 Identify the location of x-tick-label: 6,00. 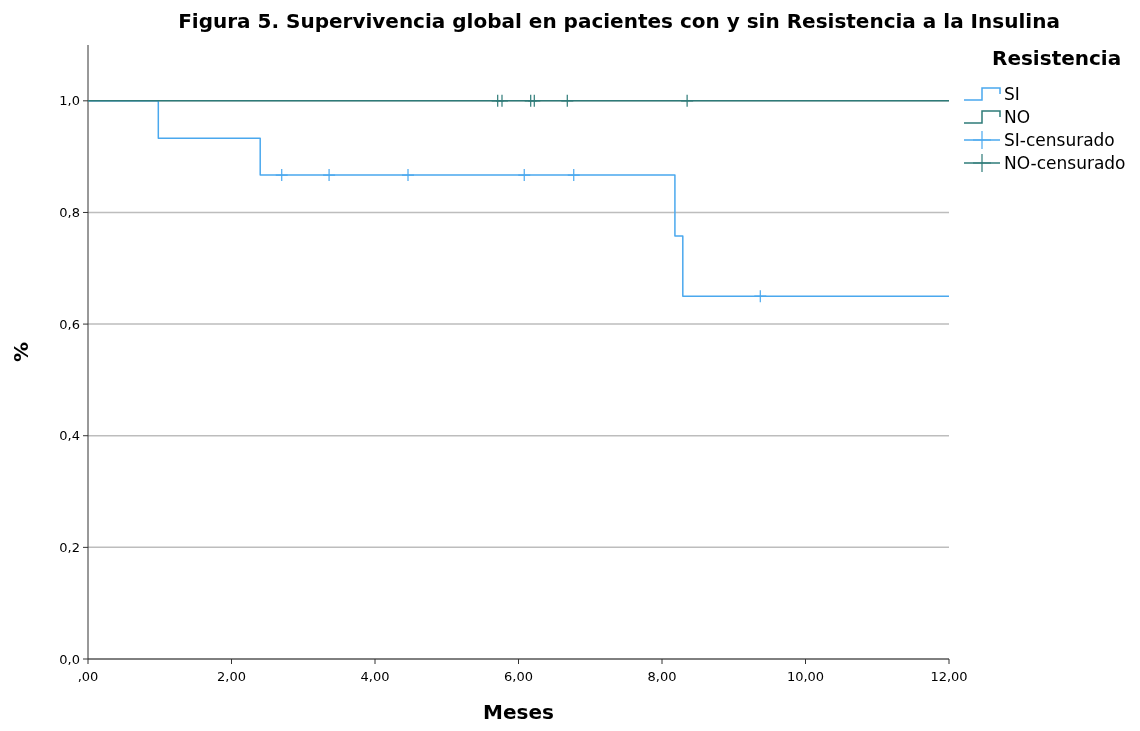
(518, 676).